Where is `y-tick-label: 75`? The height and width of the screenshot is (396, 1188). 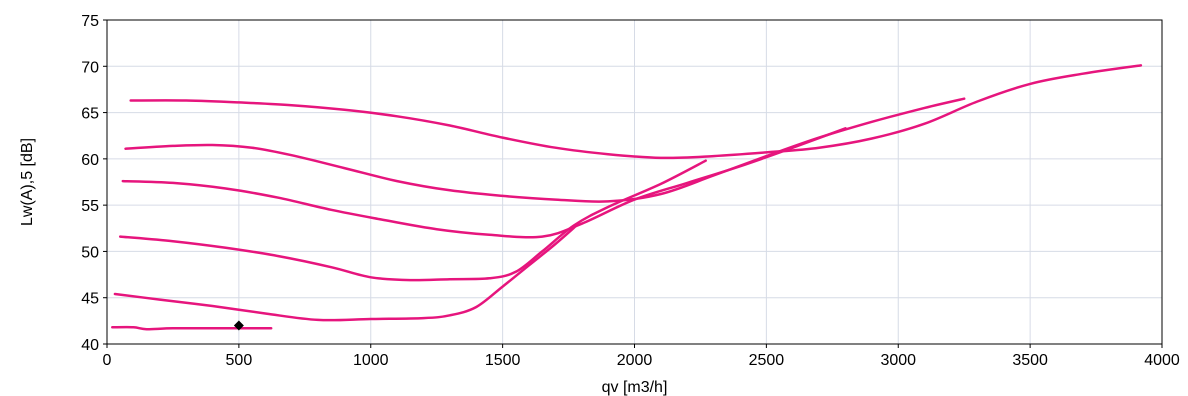
y-tick-label: 75 is located at coordinates (90, 21).